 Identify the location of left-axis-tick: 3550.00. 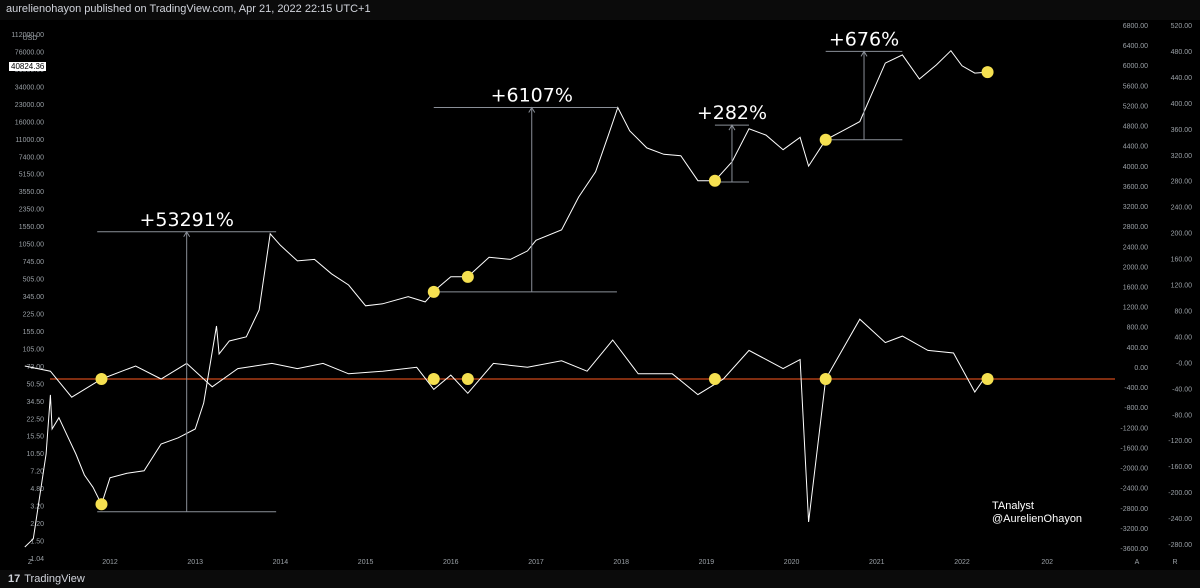
(31, 192).